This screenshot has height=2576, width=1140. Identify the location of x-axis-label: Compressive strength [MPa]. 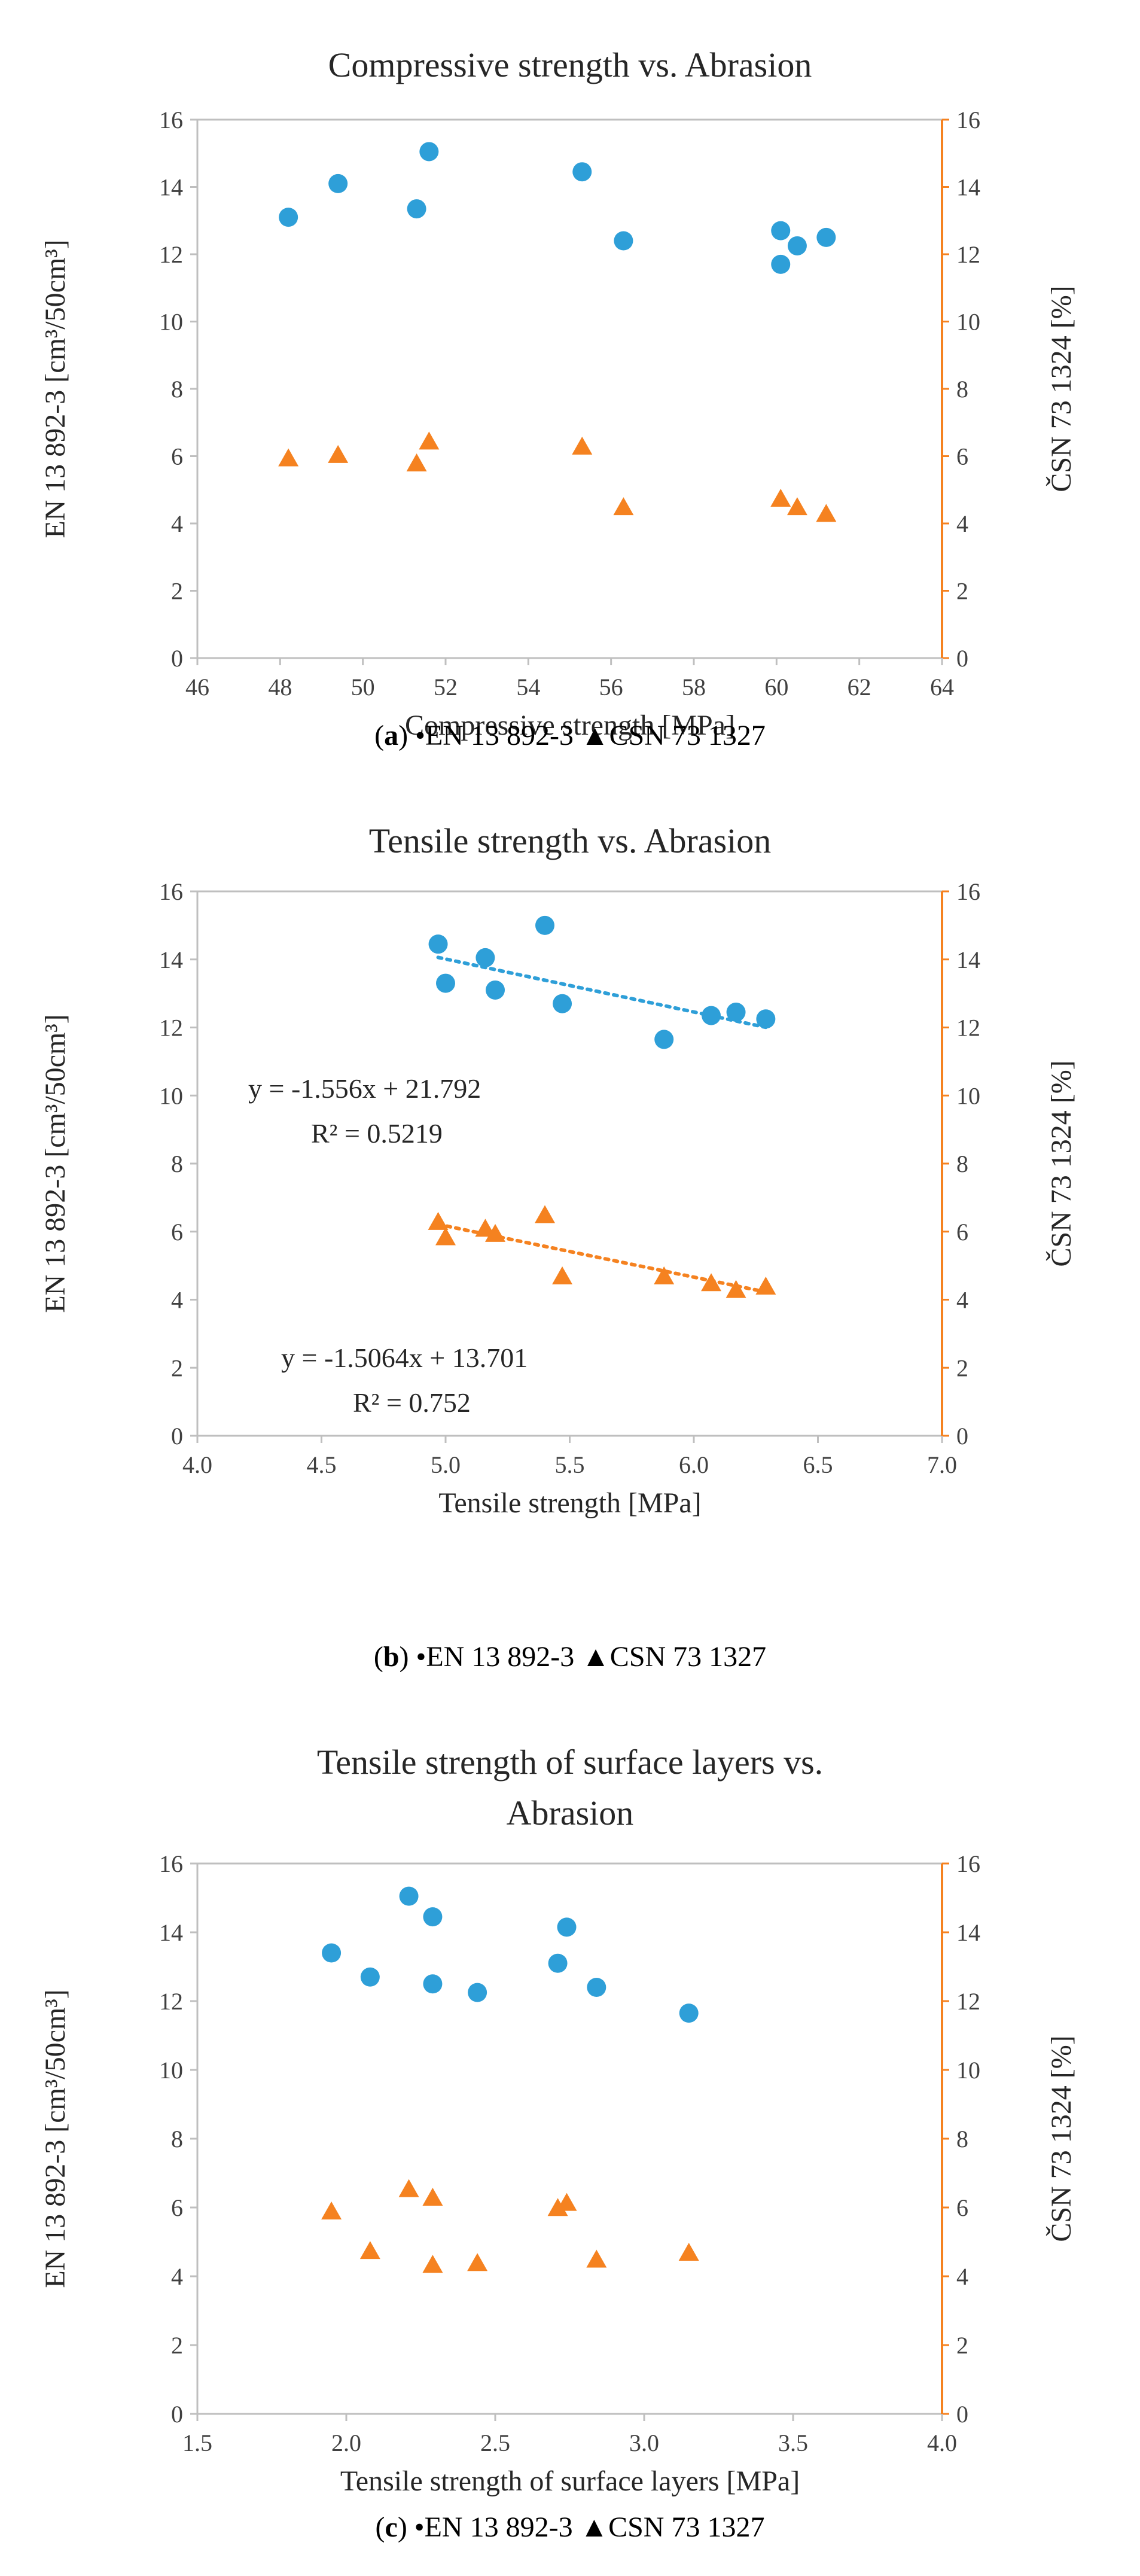
(570, 725).